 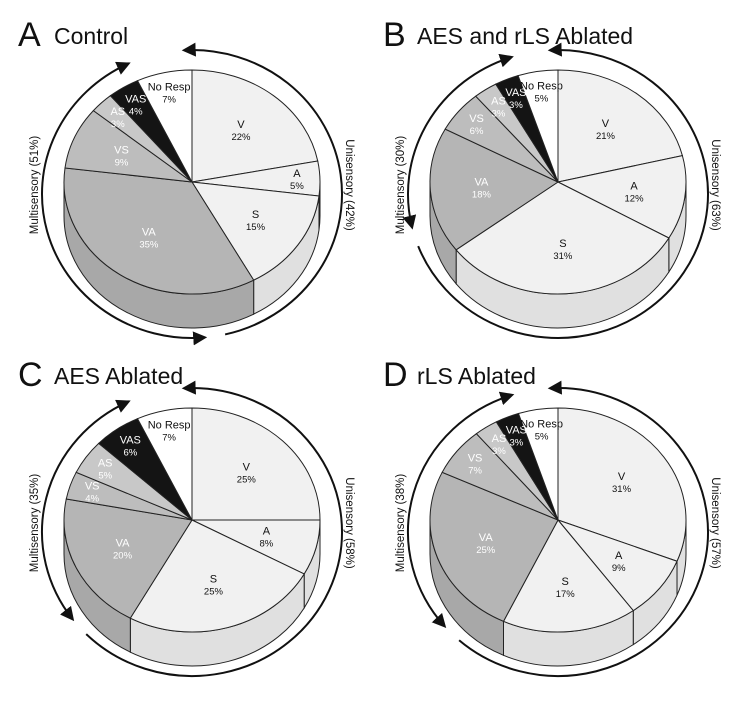 What do you see at coordinates (92, 499) in the screenshot?
I see `slice-value-vs: 4%` at bounding box center [92, 499].